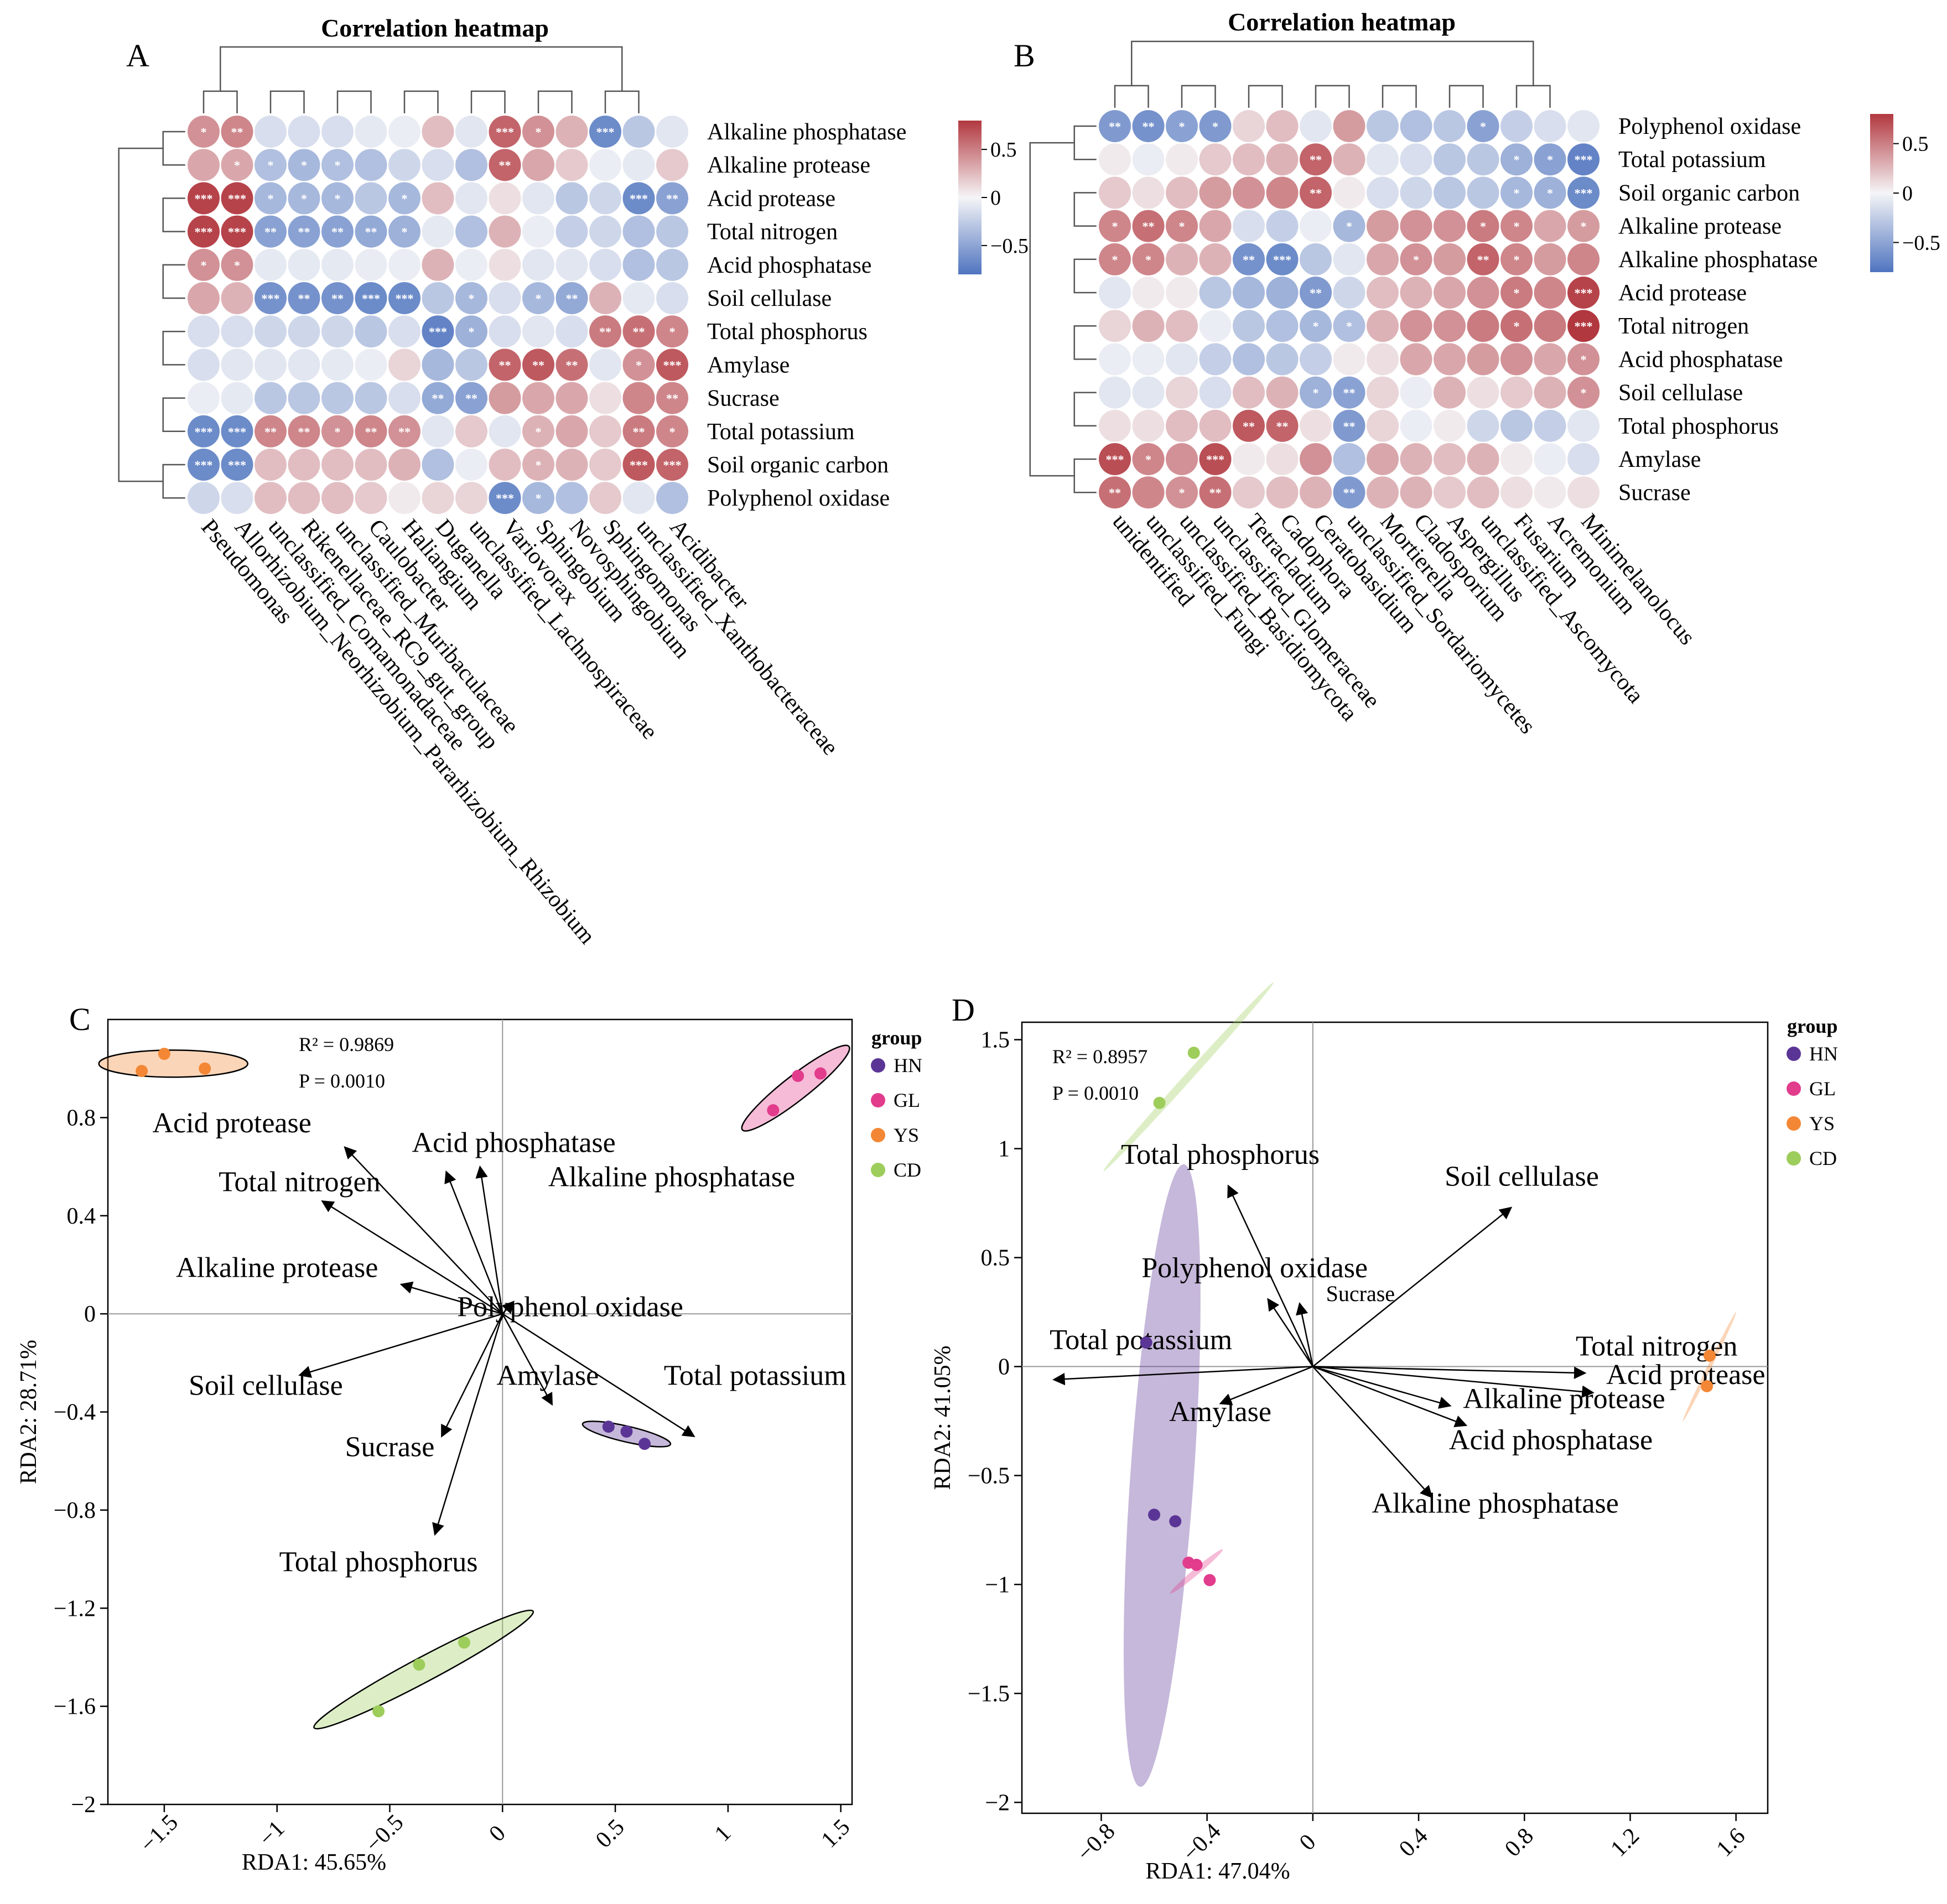 The image size is (1947, 1904). Describe the element at coordinates (435, 28) in the screenshot. I see `heatmap-title: Correlation heatmap` at that location.